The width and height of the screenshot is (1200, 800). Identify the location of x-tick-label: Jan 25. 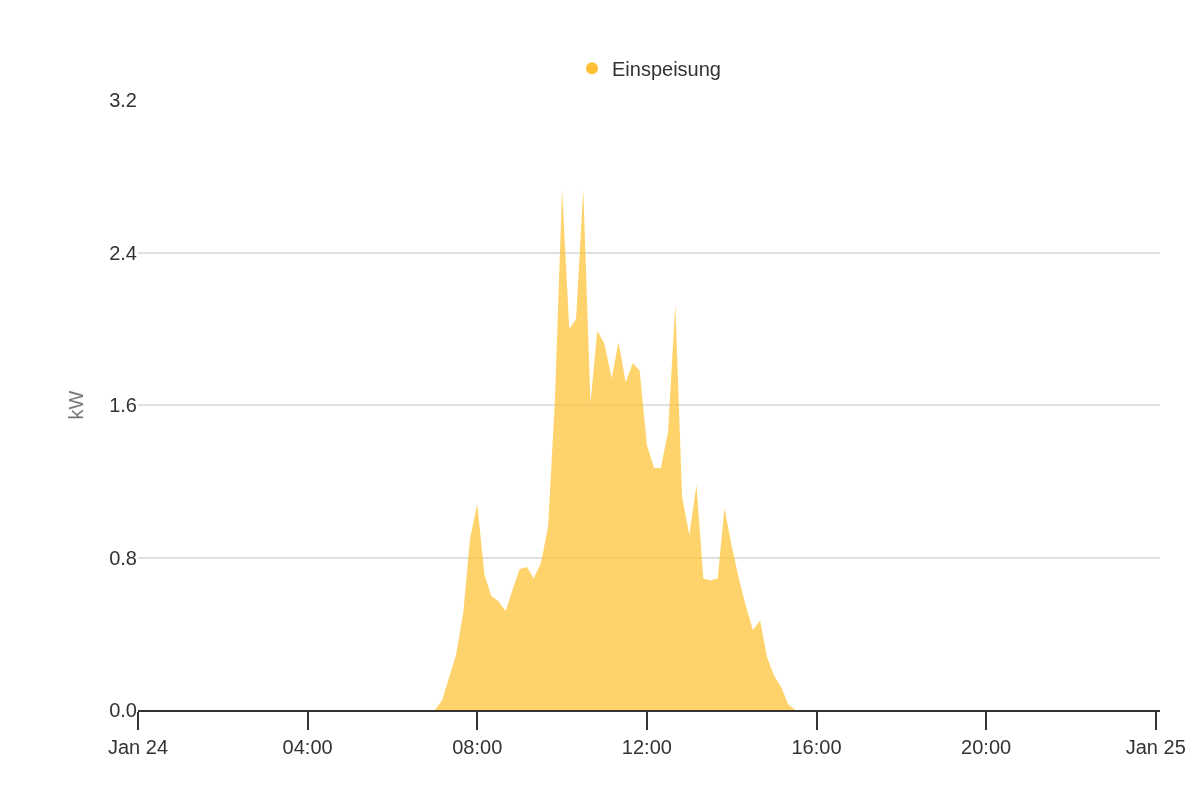
(1155, 747).